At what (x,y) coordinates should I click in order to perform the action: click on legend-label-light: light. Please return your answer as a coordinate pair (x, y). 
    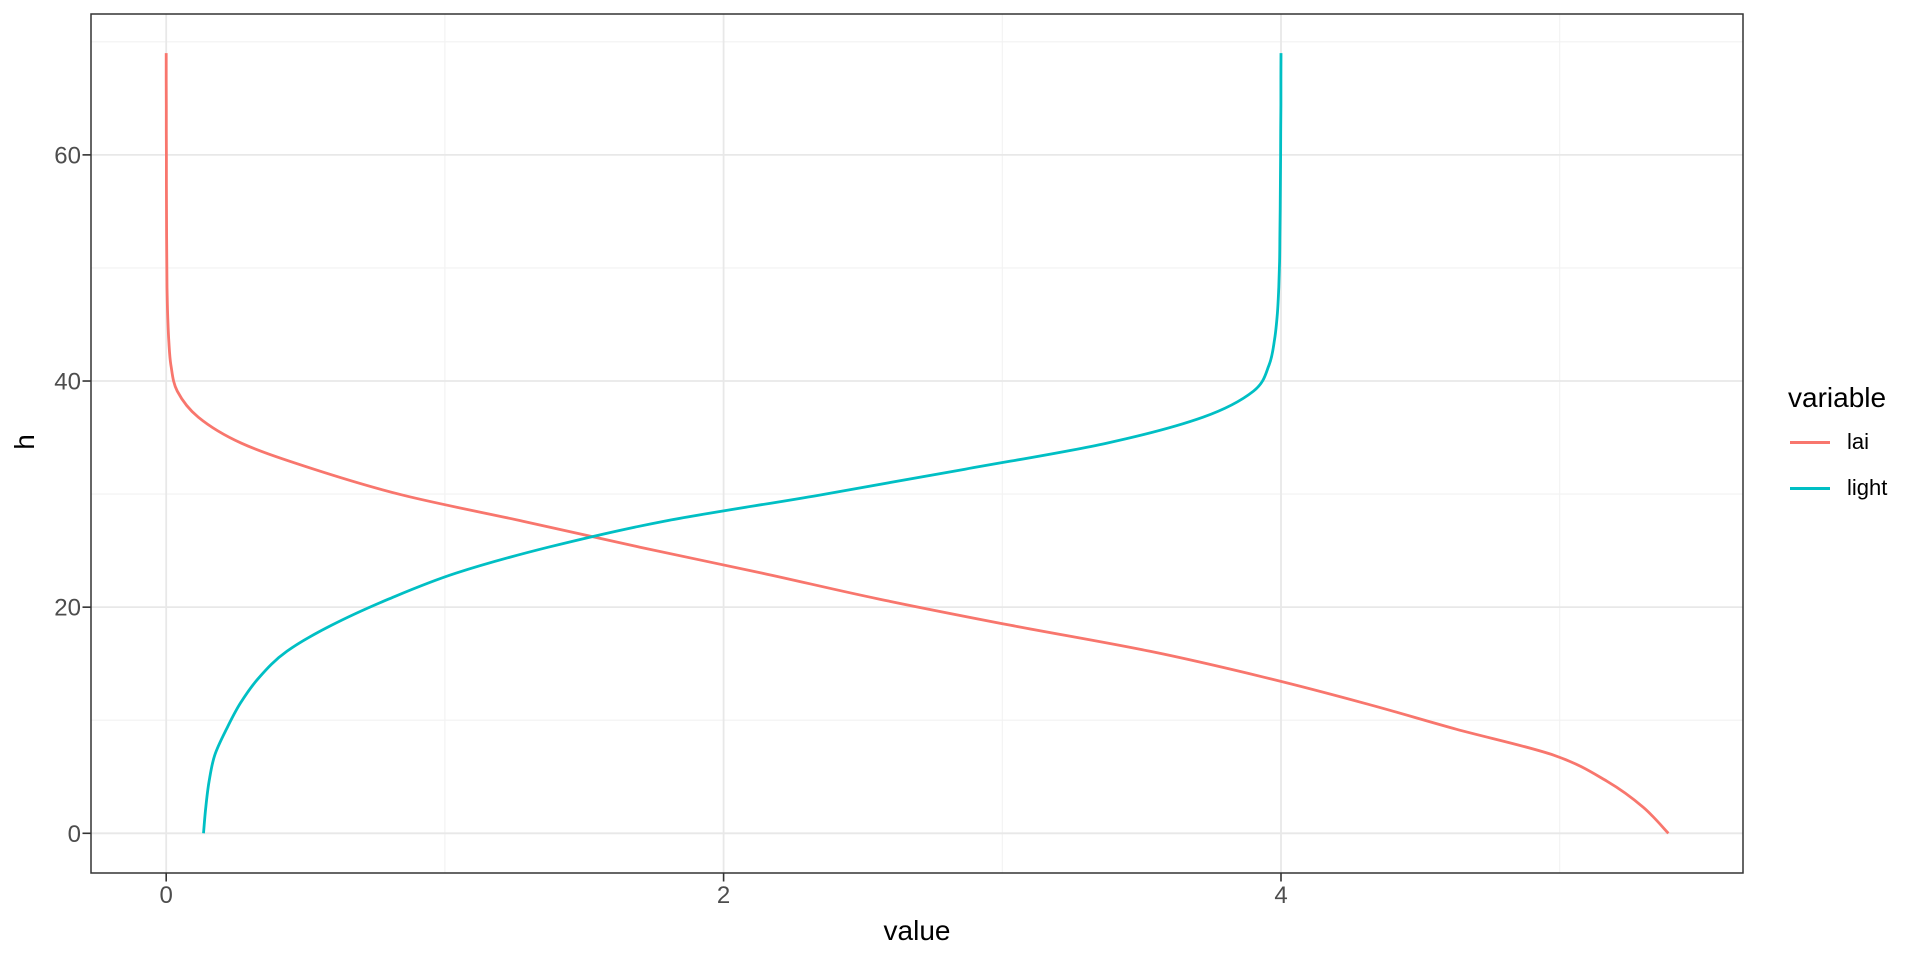
    Looking at the image, I should click on (1867, 487).